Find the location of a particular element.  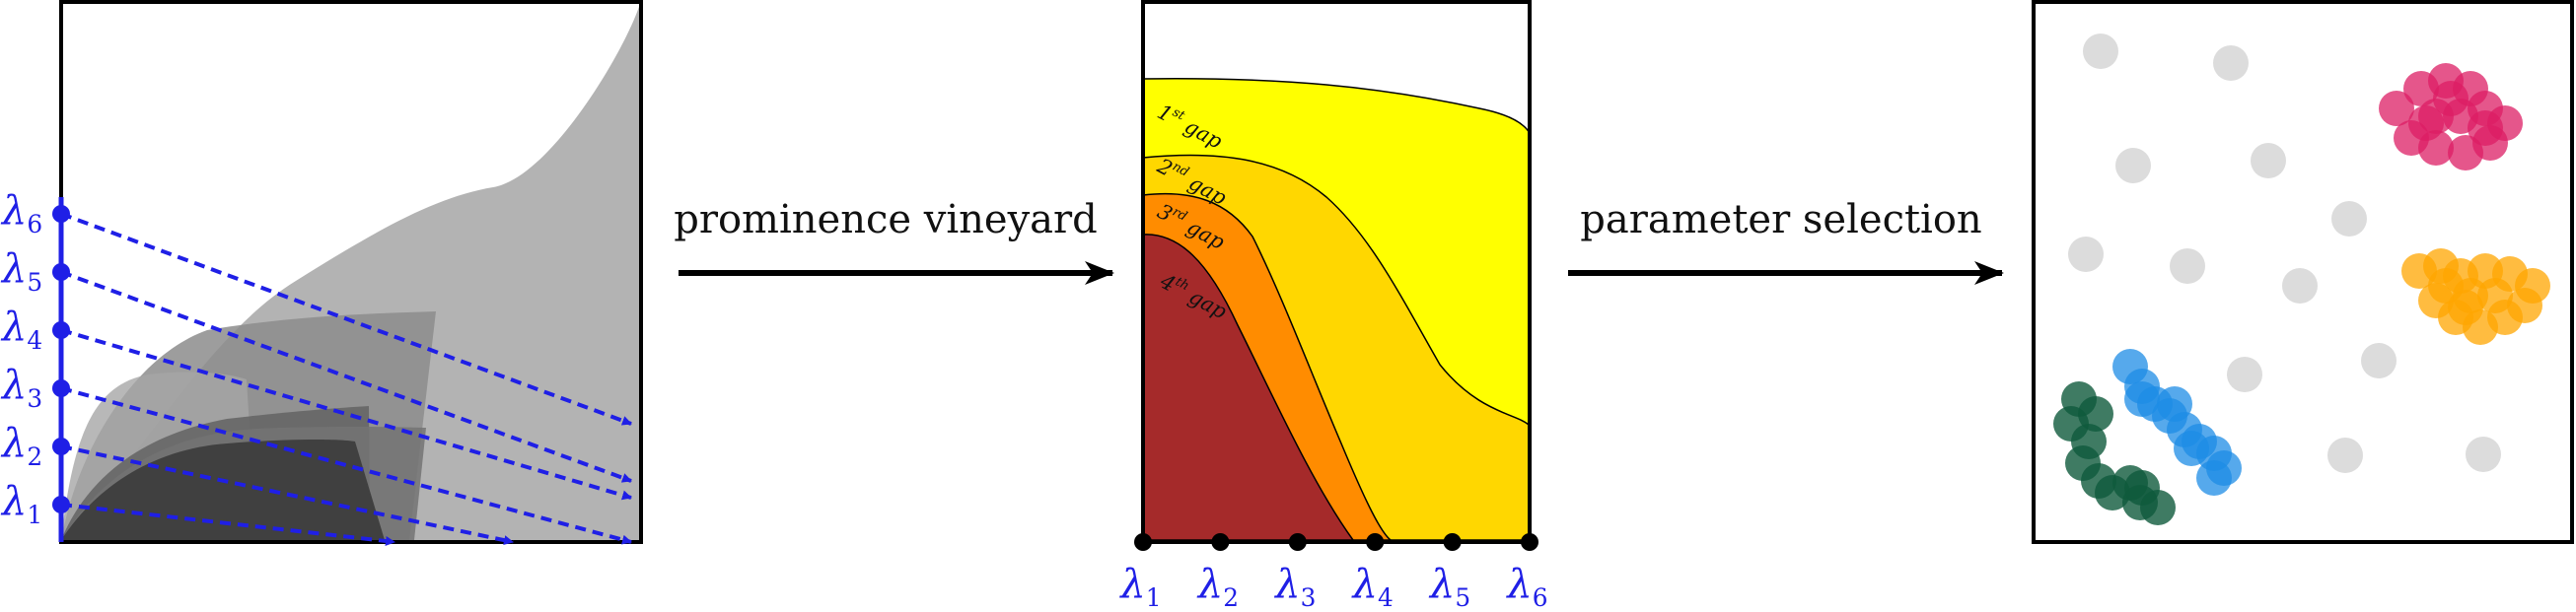

lambda-label-5: λ5 is located at coordinates (21, 271).